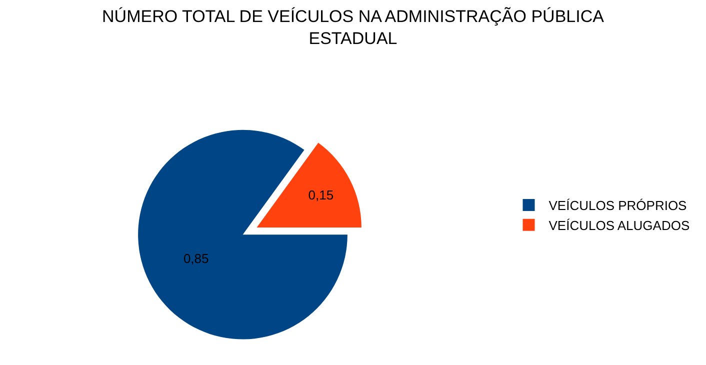  What do you see at coordinates (353, 27) in the screenshot?
I see `chart-title: NÚMERO TOTAL DE VEÍCULOS NA ADMINISTRAÇÃO PÚBLICA ESTADUAL` at bounding box center [353, 27].